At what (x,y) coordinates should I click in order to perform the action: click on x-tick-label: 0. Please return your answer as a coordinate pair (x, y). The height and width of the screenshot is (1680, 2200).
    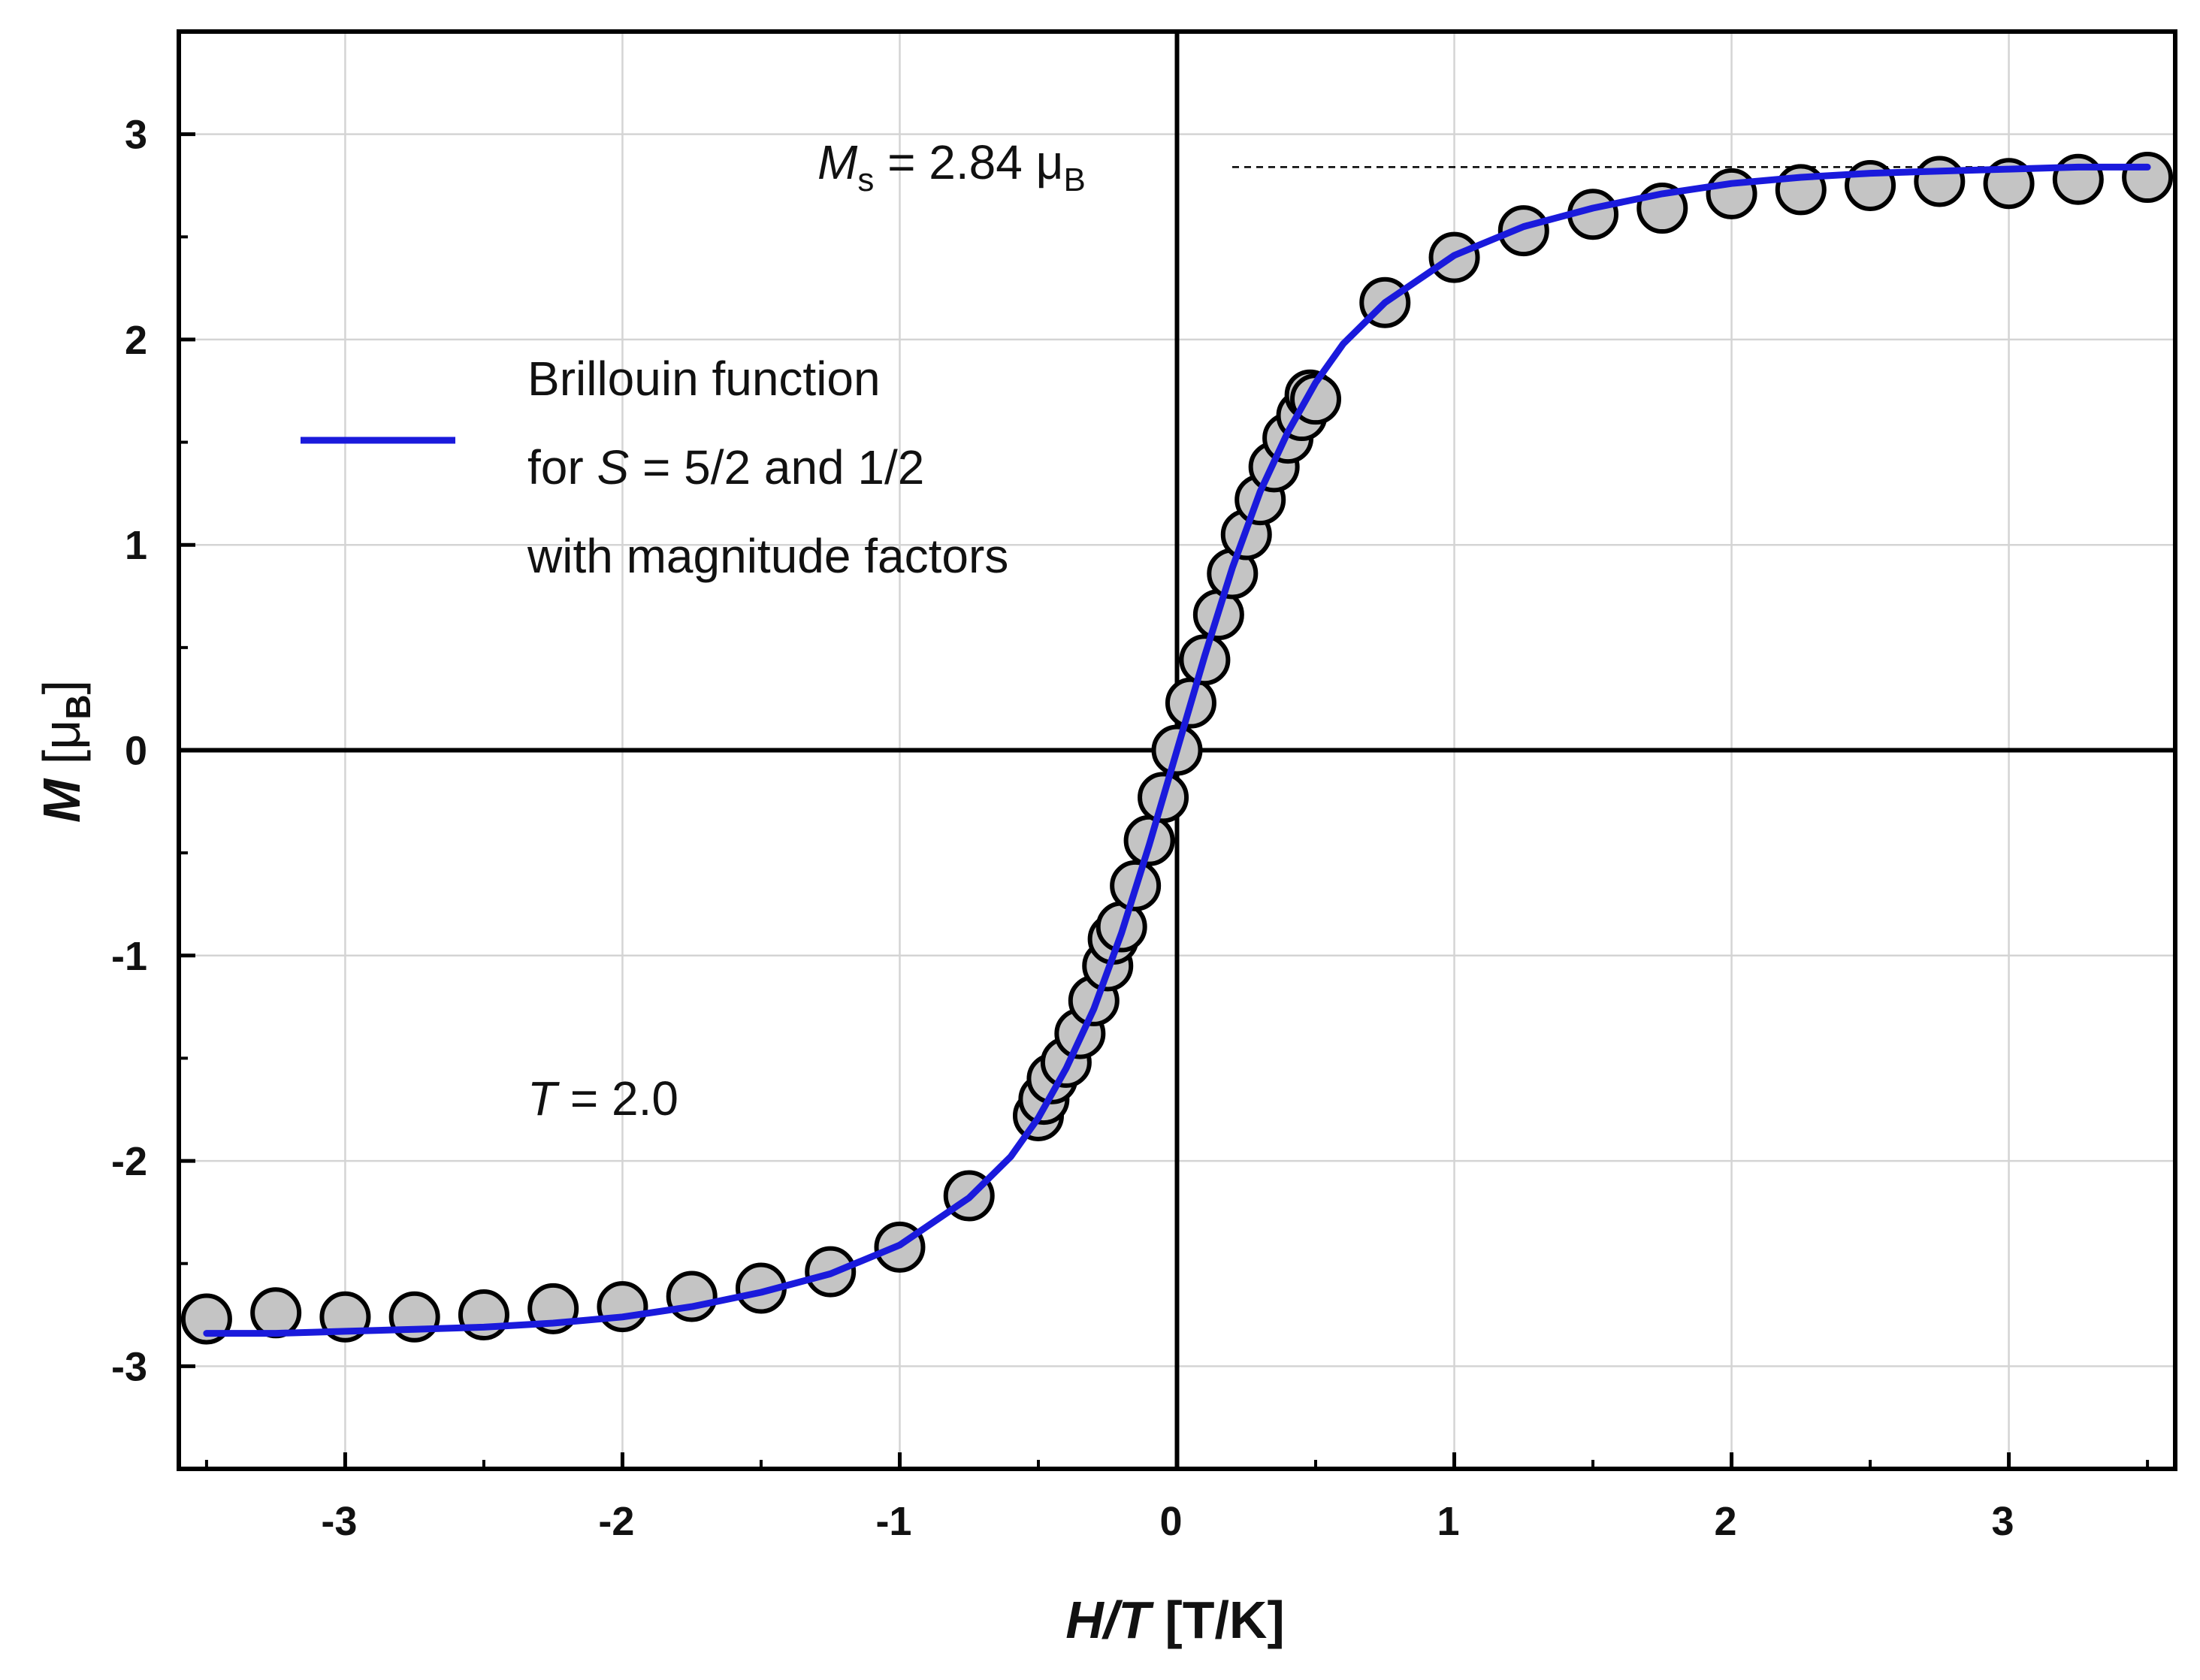
    Looking at the image, I should click on (1170, 1521).